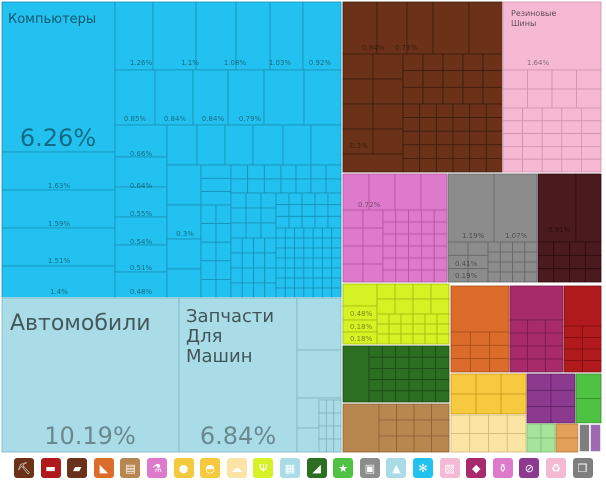 This screenshot has width=606, height=486. Describe the element at coordinates (343, 468) in the screenshot. I see `star-icon: ★` at that location.